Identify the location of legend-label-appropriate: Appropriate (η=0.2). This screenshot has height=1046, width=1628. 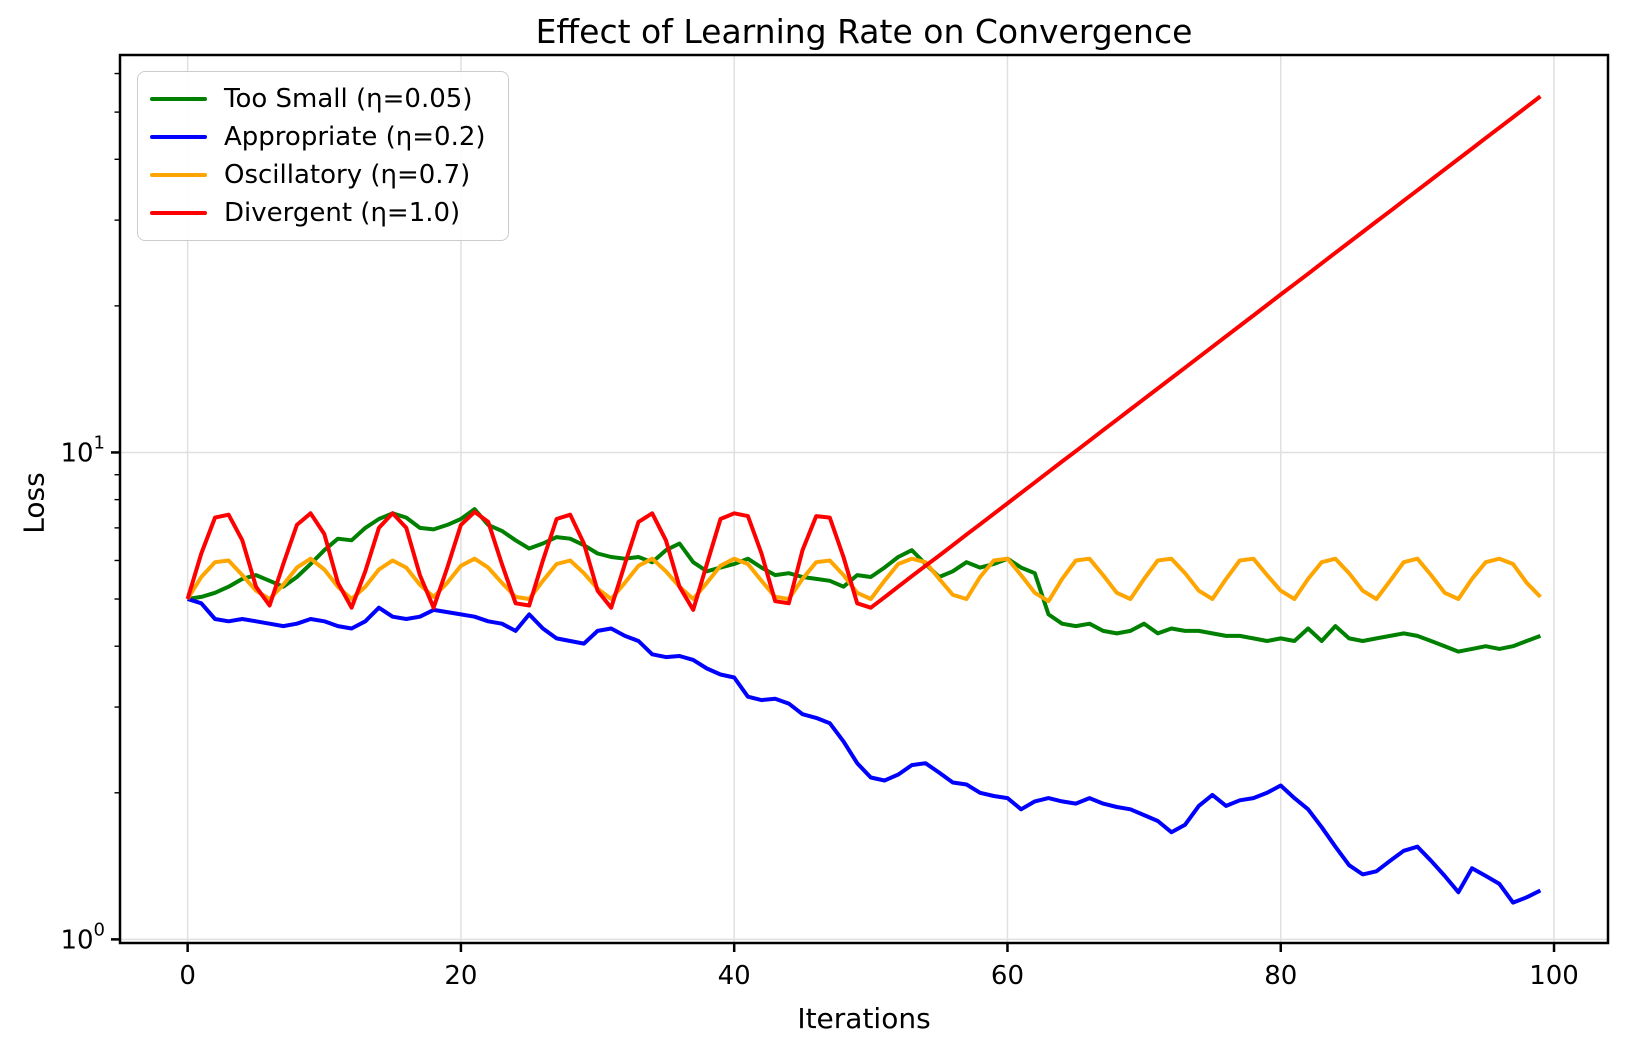
(355, 137).